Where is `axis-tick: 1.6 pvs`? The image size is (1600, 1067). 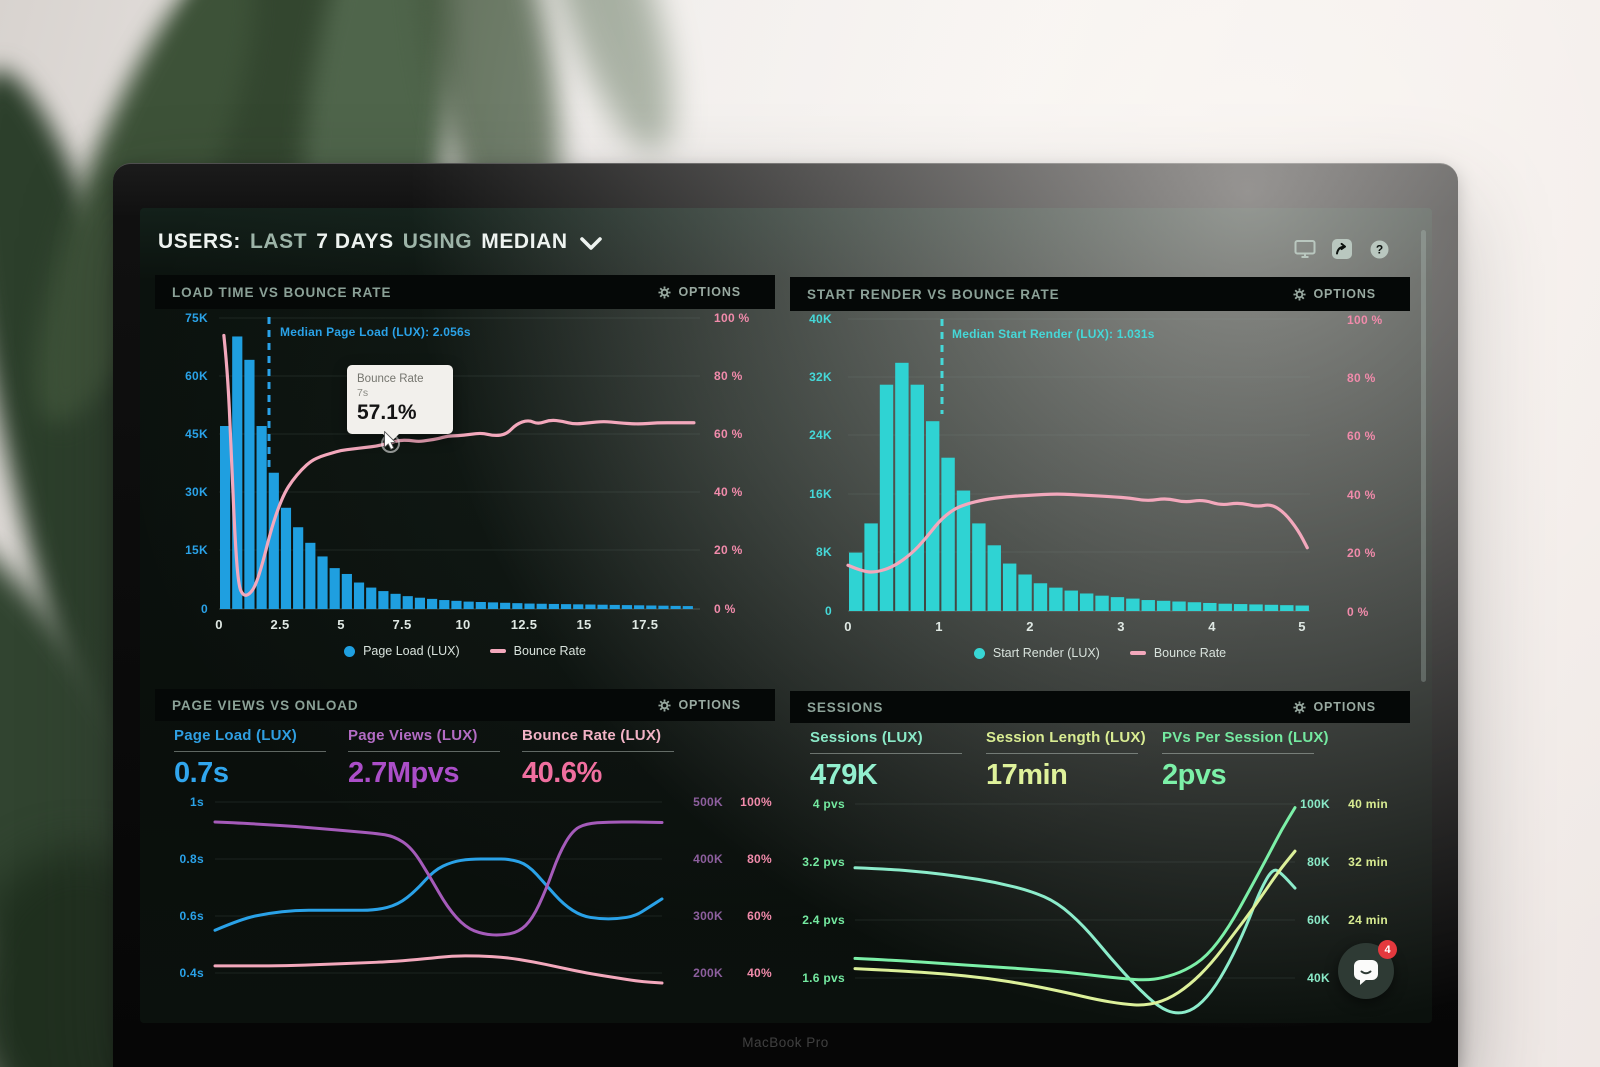
axis-tick: 1.6 pvs is located at coordinates (823, 978).